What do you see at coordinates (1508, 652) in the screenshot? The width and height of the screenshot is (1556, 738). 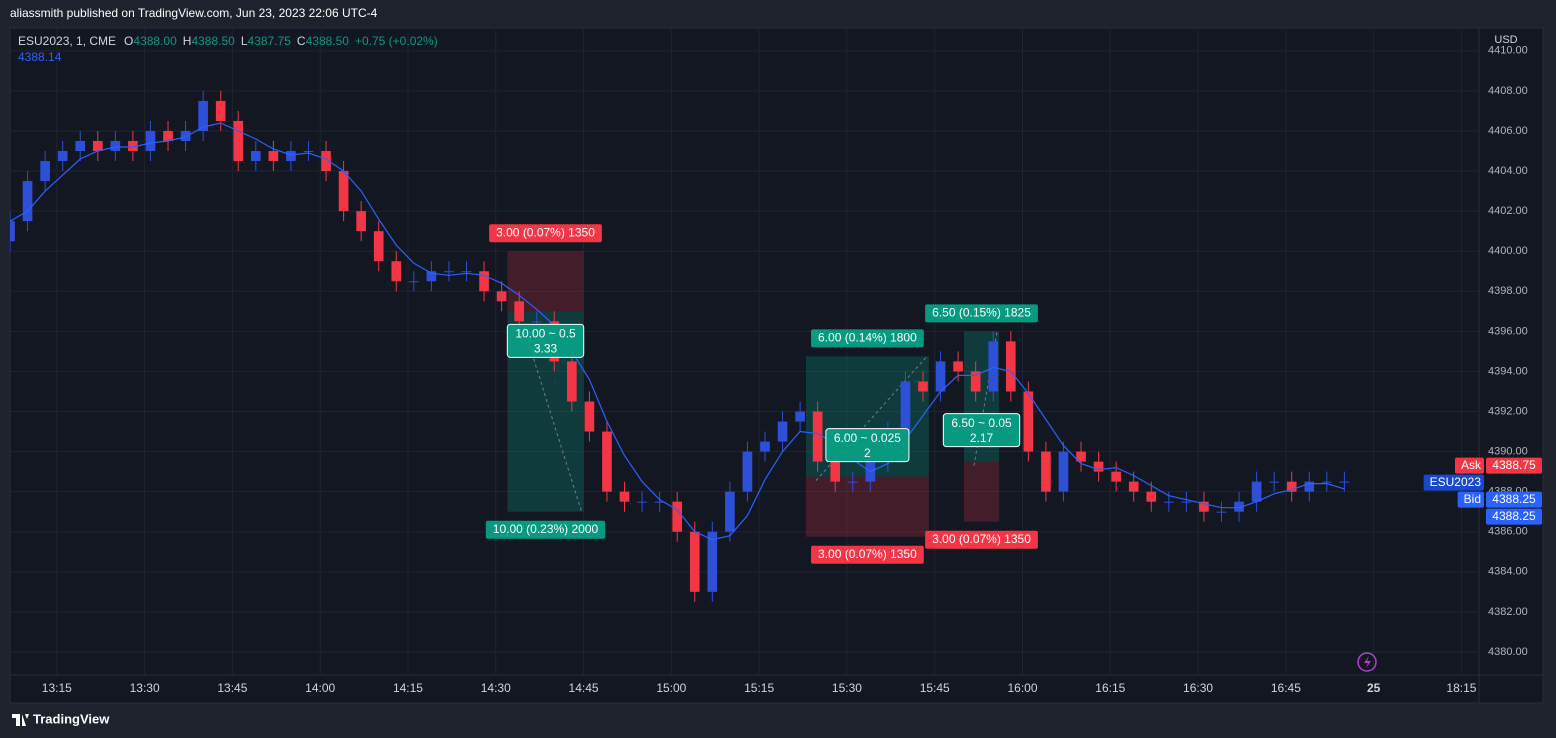 I see `y-tick-label: 4380.00` at bounding box center [1508, 652].